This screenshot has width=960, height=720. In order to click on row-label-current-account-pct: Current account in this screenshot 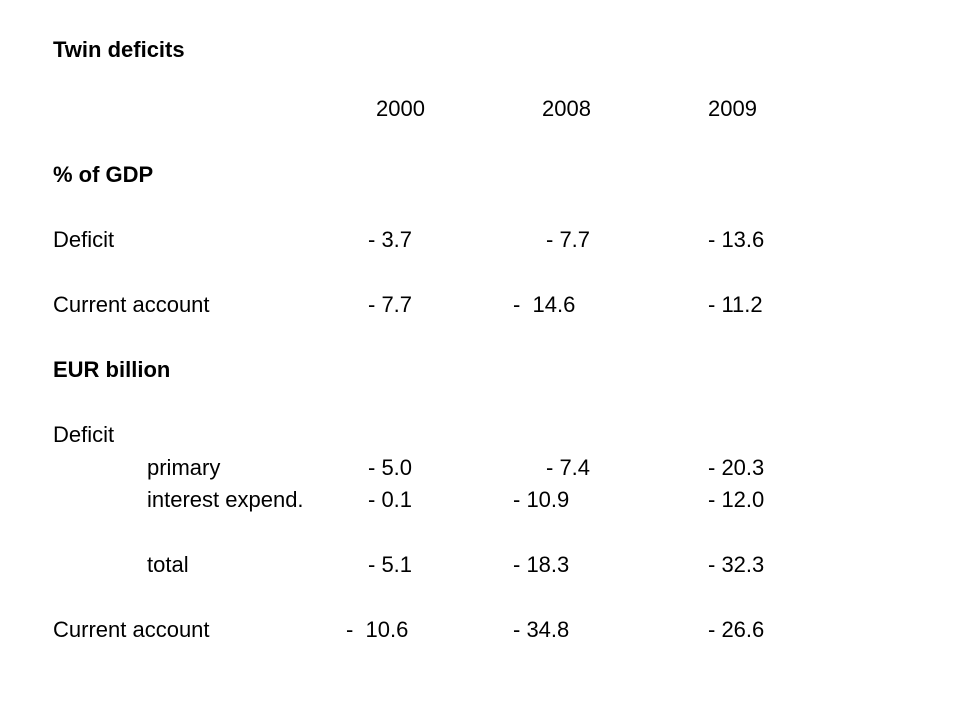, I will do `click(131, 304)`.